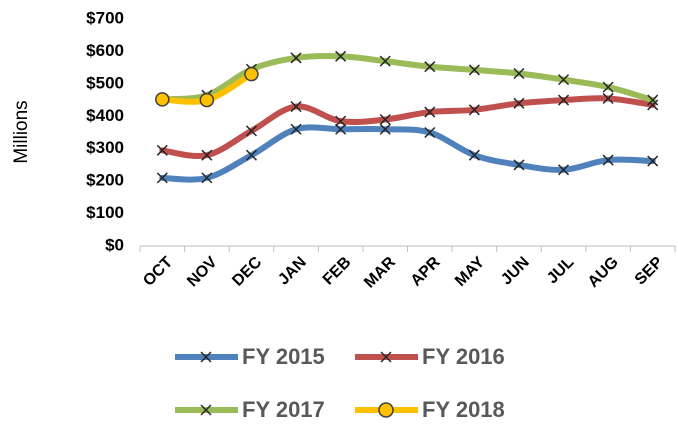 This screenshot has width=678, height=424. Describe the element at coordinates (292, 271) in the screenshot. I see `x-tick-label: JAN` at that location.